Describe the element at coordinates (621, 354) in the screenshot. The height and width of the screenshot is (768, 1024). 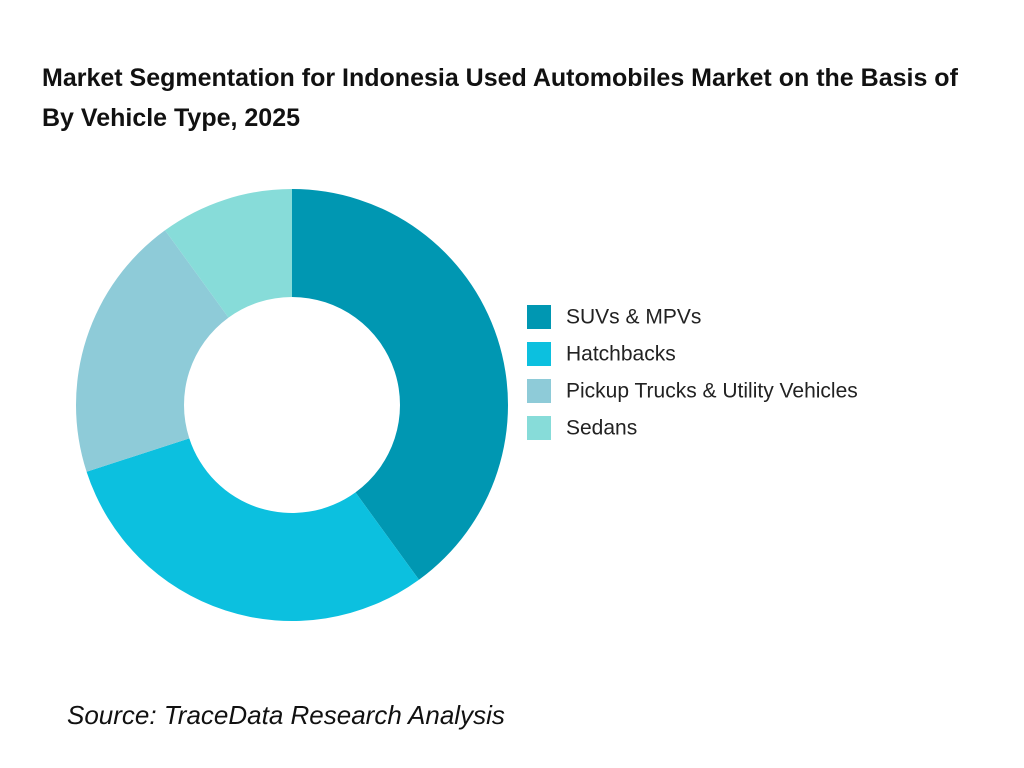
I see `legend-label: Hatchbacks` at that location.